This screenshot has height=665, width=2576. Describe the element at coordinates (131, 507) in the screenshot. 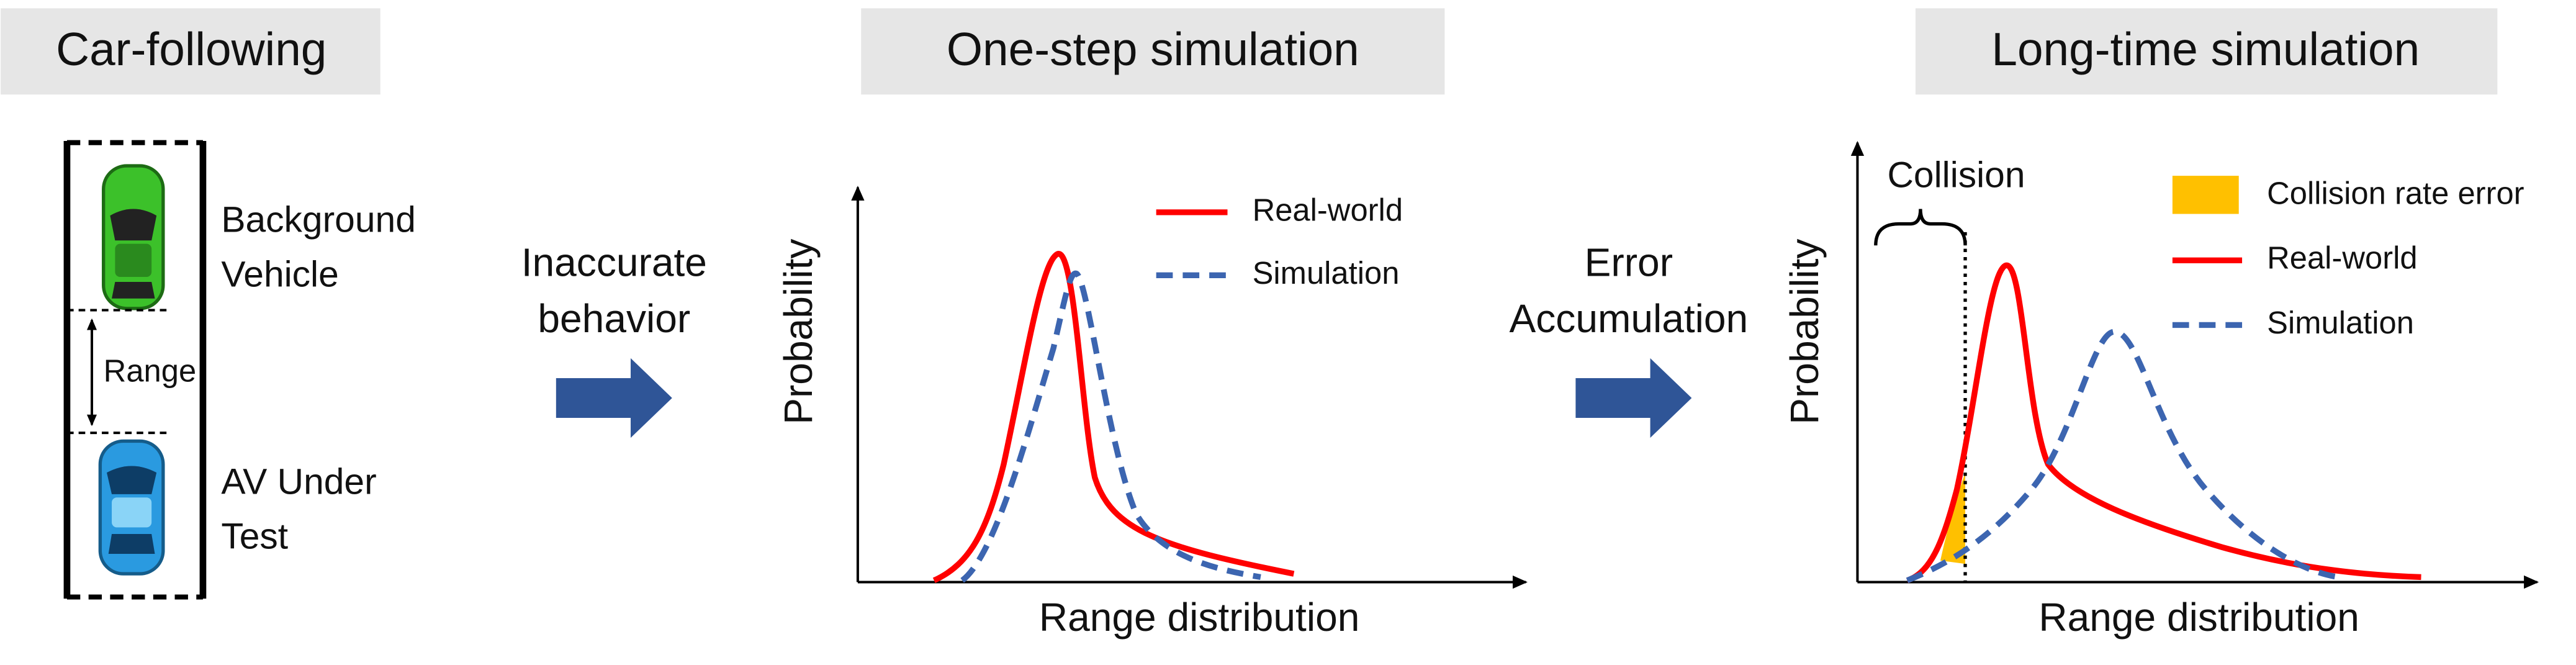

I see `blue-car` at that location.